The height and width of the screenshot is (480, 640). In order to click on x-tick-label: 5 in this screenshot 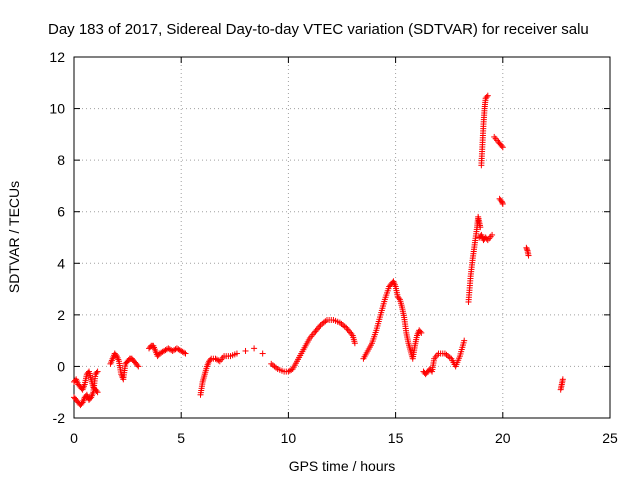, I will do `click(181, 438)`.